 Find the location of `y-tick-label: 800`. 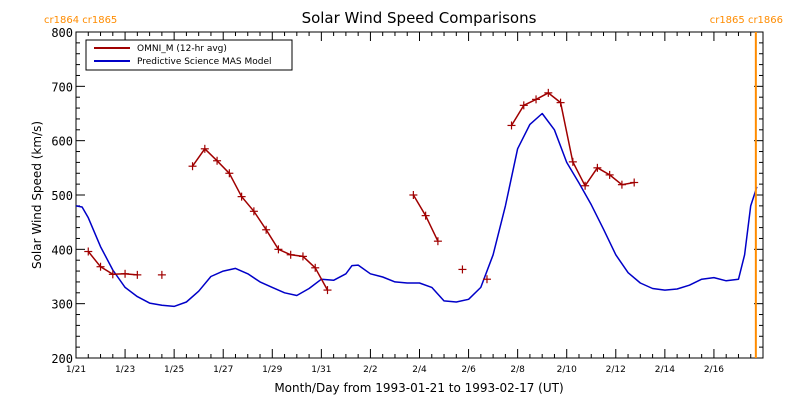

y-tick-label: 800 is located at coordinates (62, 33).